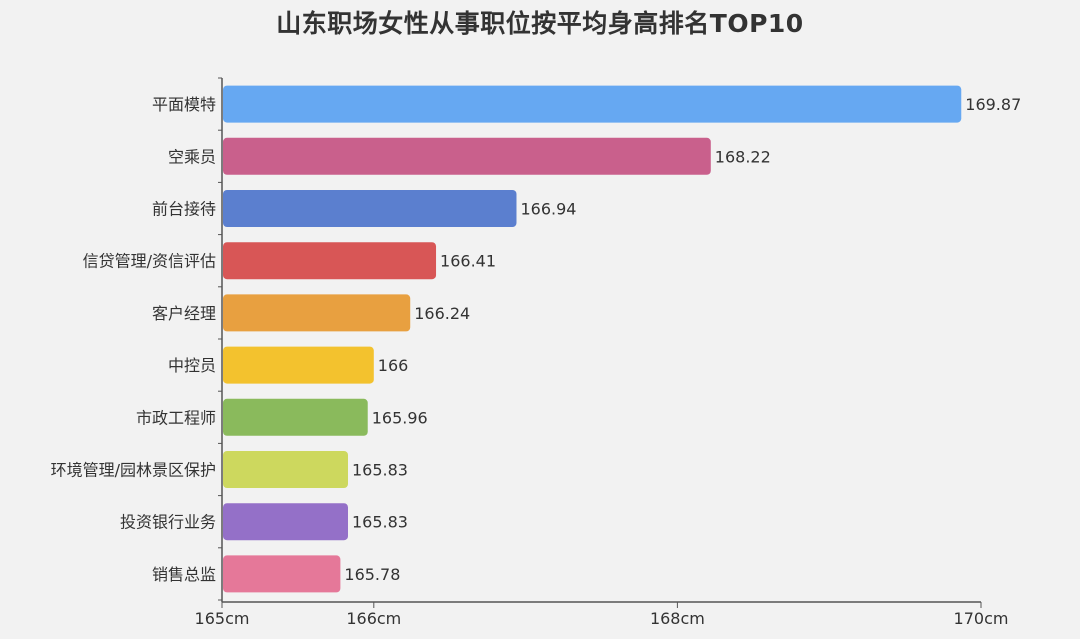 This screenshot has height=639, width=1080. Describe the element at coordinates (168, 522) in the screenshot. I see `category-label-8: 投资银行业务` at that location.